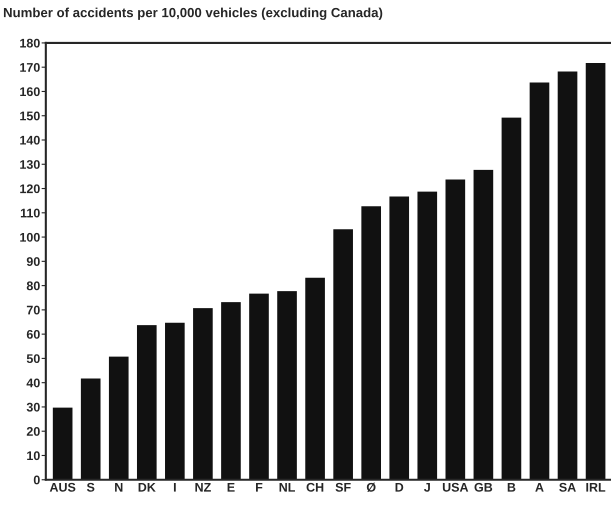 The image size is (611, 505). What do you see at coordinates (33, 334) in the screenshot?
I see `y-tick-label: 60` at bounding box center [33, 334].